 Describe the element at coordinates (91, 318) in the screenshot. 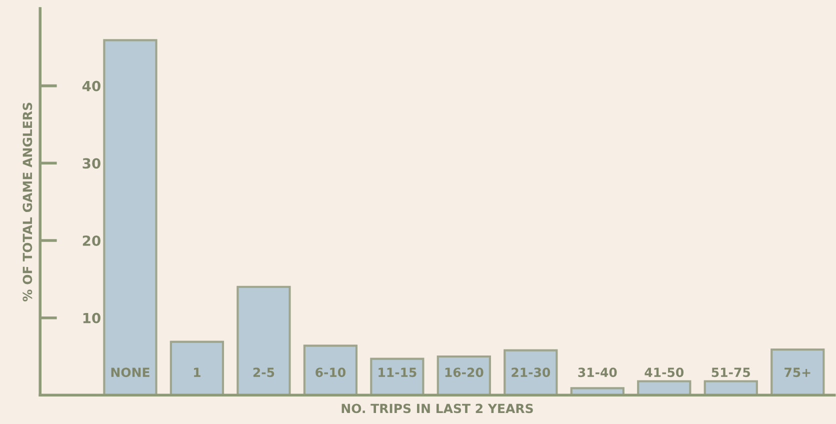

I see `y-tick-label: 10` at that location.